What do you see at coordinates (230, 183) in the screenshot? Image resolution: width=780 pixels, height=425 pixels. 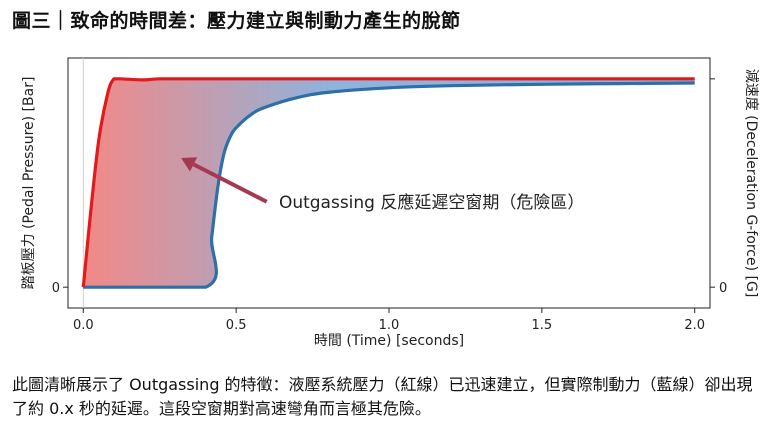 I see `annotation-arrow` at bounding box center [230, 183].